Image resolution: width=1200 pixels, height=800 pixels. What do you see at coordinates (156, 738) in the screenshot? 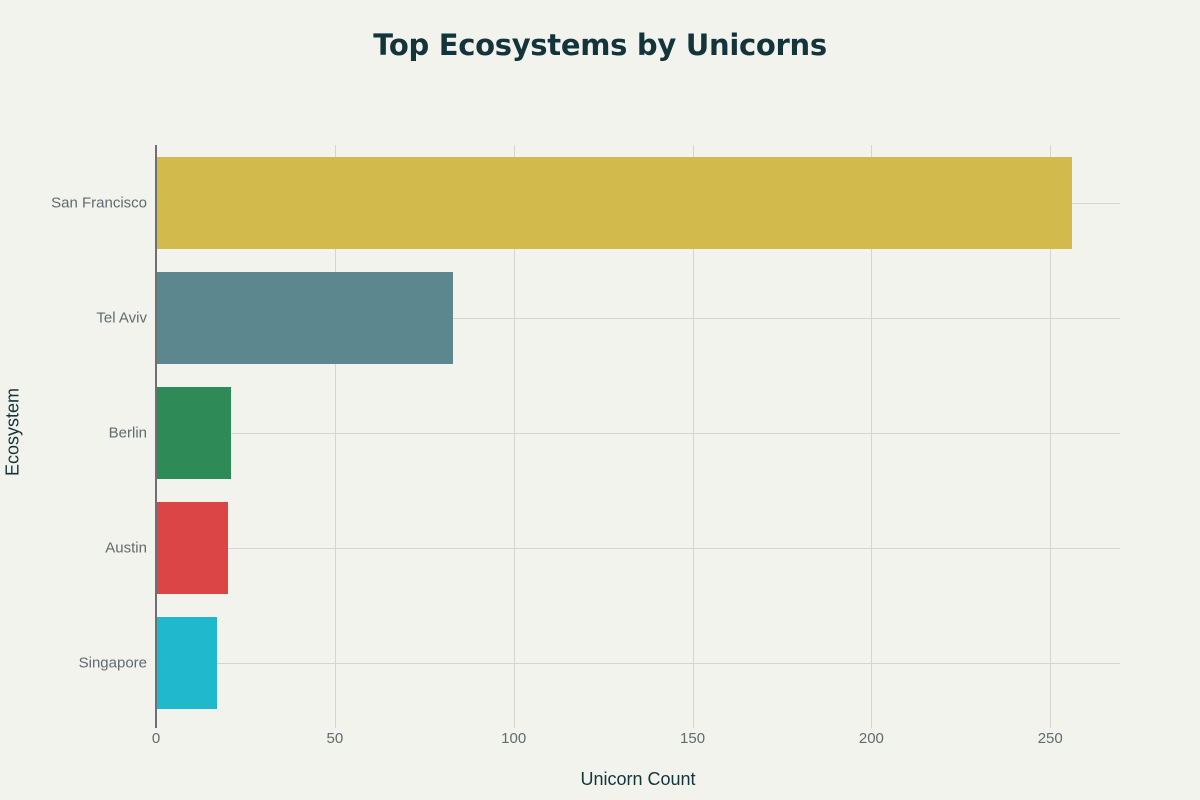
I see `x-tick-label: 0` at bounding box center [156, 738].